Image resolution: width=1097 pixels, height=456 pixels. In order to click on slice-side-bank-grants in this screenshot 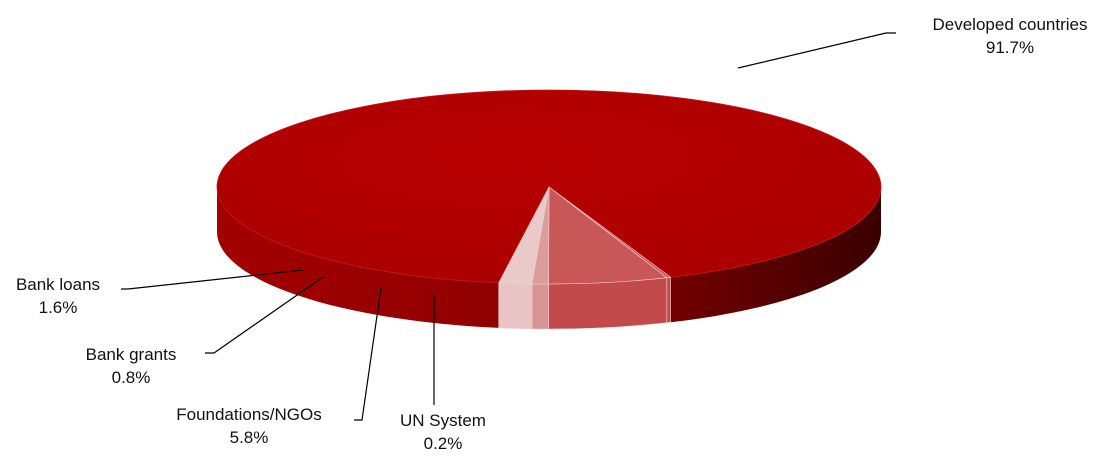, I will do `click(540, 306)`.